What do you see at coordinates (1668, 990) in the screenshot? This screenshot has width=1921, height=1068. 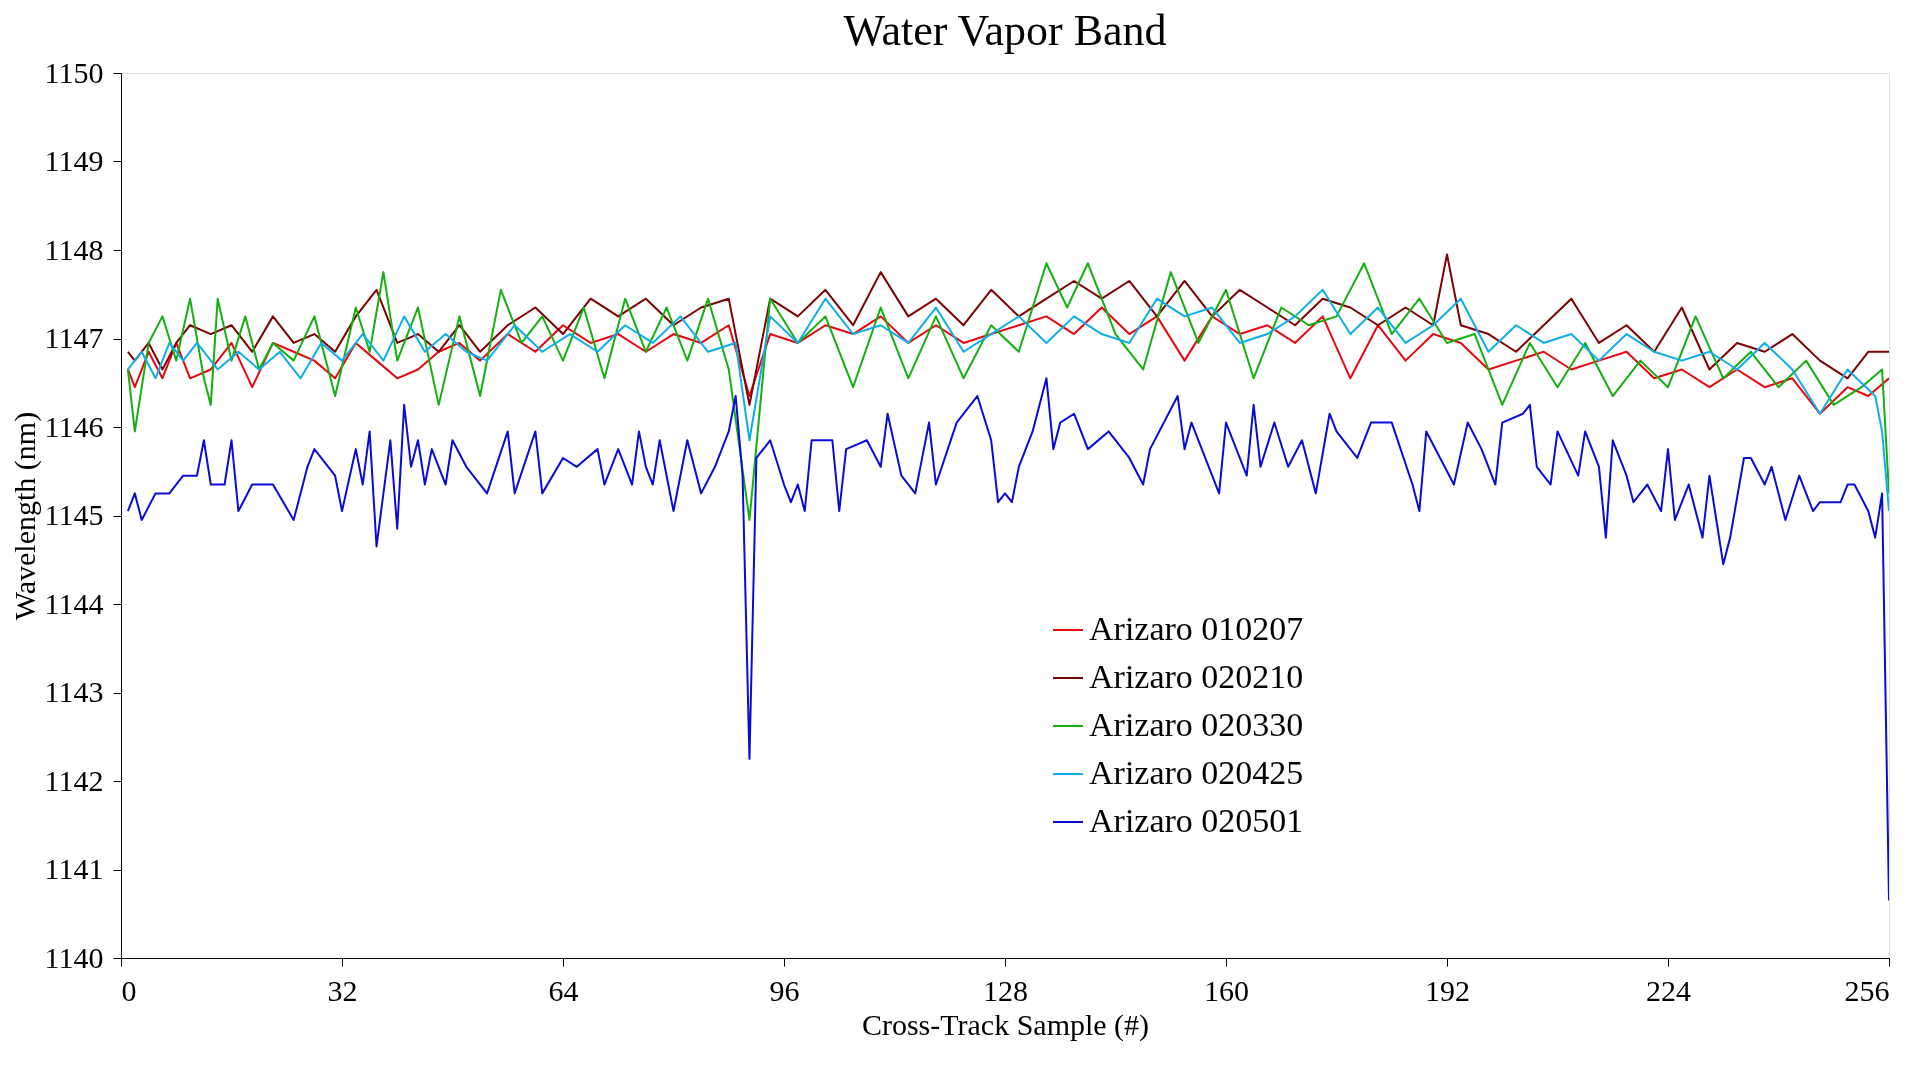 I see `x-tick-label: 224` at bounding box center [1668, 990].